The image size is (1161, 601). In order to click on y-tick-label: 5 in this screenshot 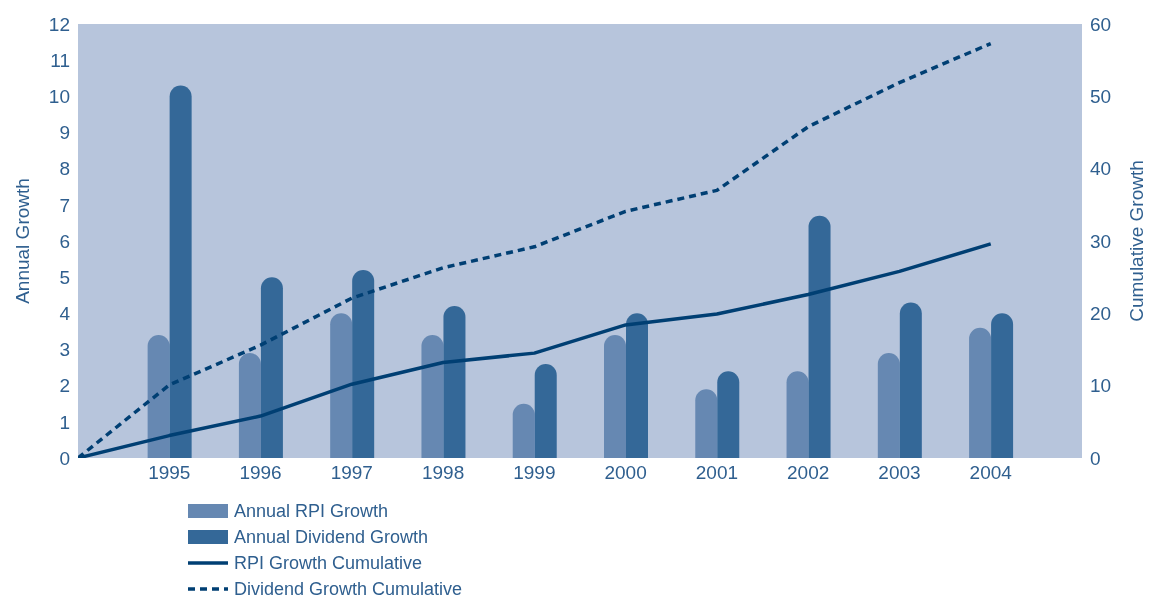, I will do `click(64, 277)`.